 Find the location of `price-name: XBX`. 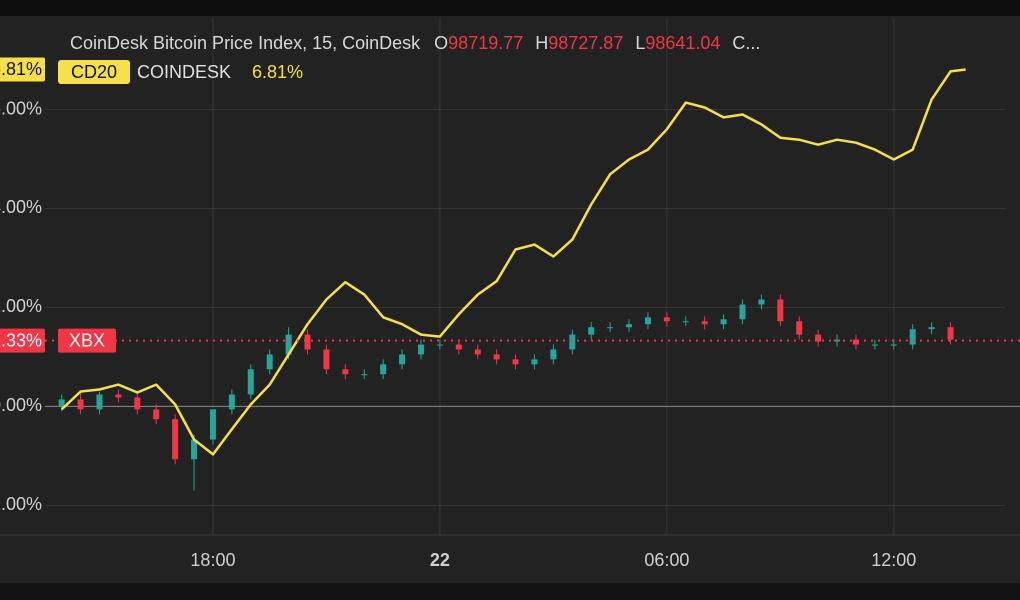

price-name: XBX is located at coordinates (87, 340).